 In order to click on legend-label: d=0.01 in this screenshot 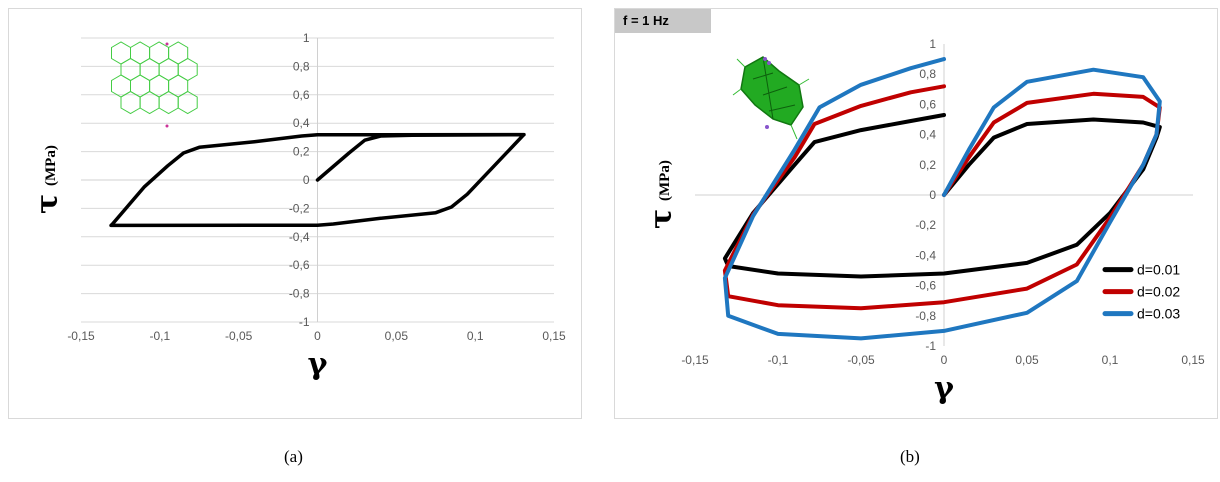, I will do `click(1158, 270)`.